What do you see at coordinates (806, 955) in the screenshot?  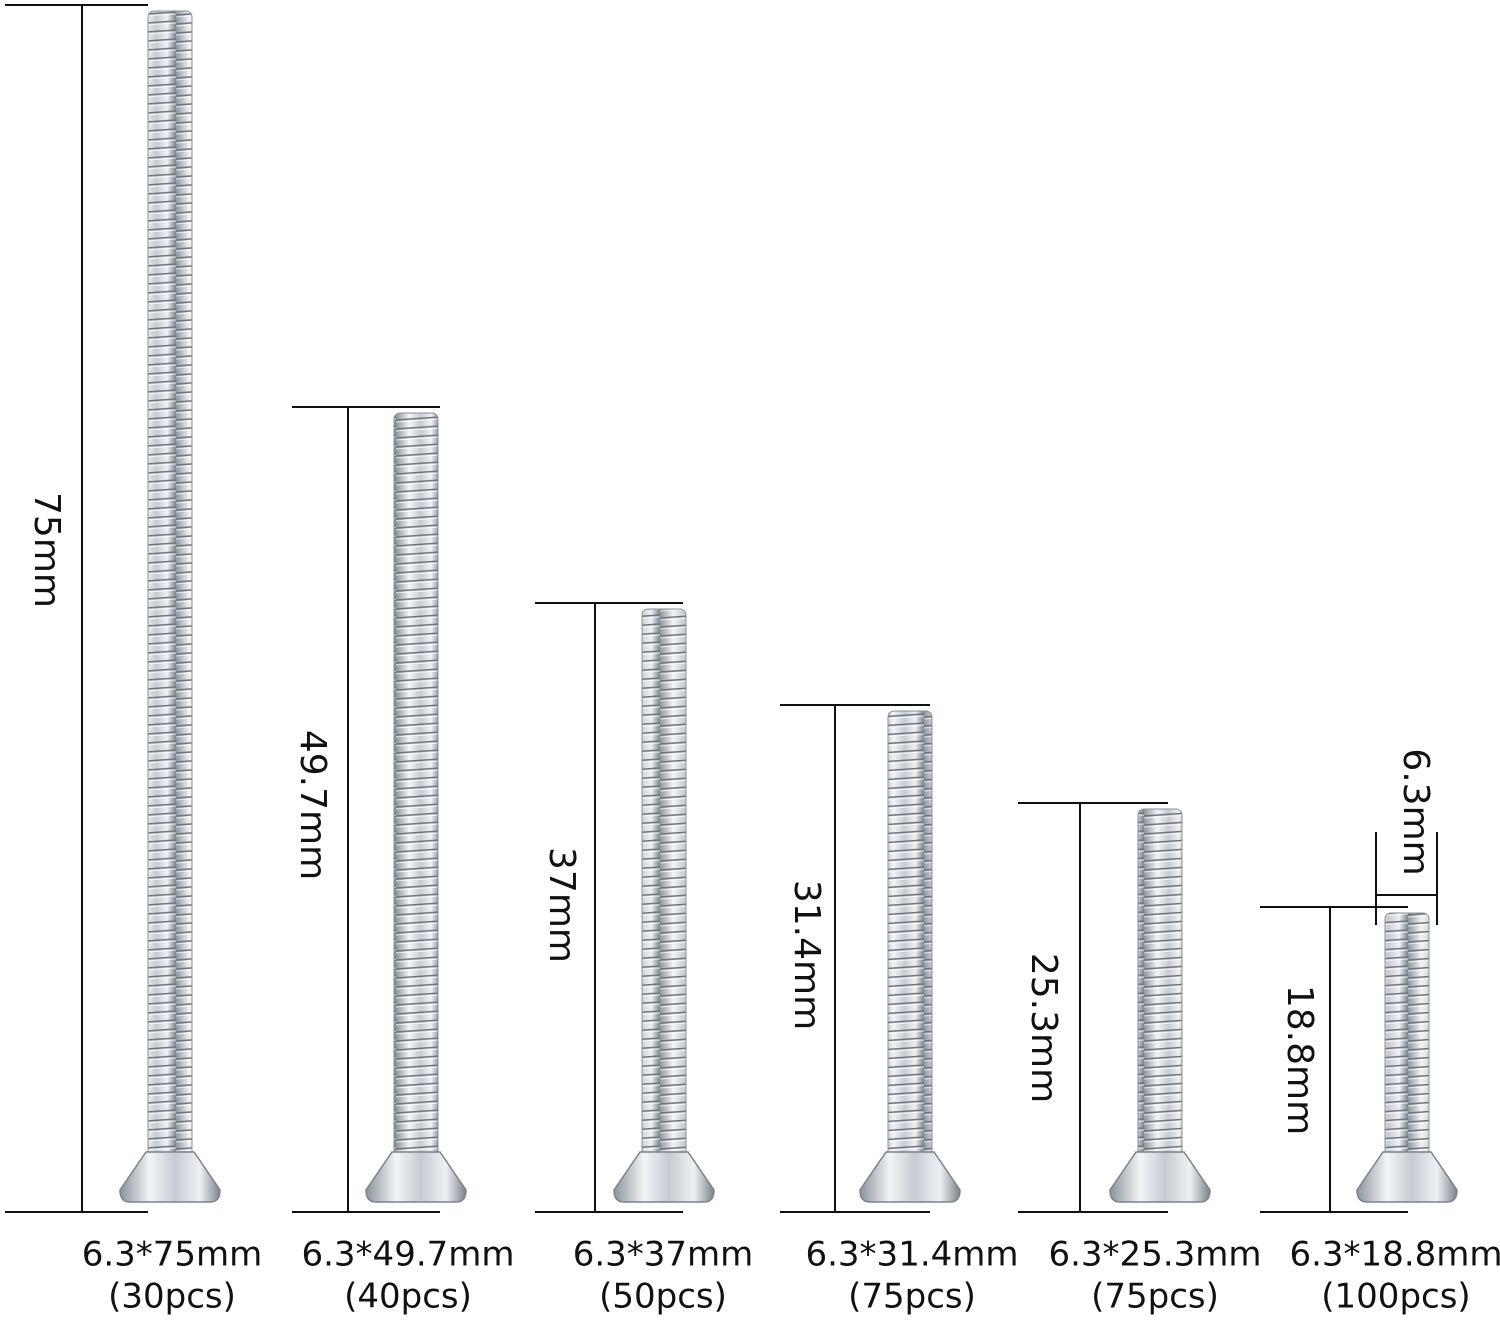 I see `length-label: 31.4mm` at bounding box center [806, 955].